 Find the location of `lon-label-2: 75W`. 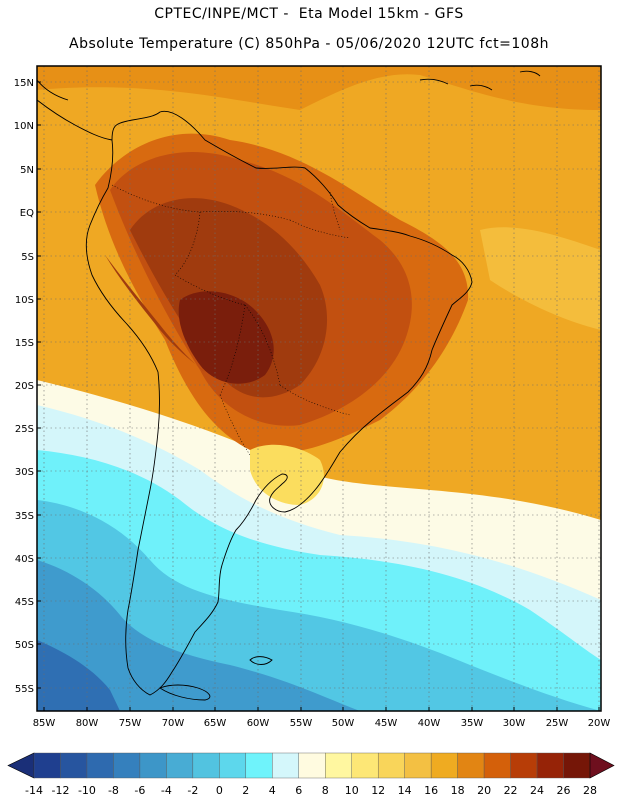

lon-label-2: 75W is located at coordinates (130, 723).